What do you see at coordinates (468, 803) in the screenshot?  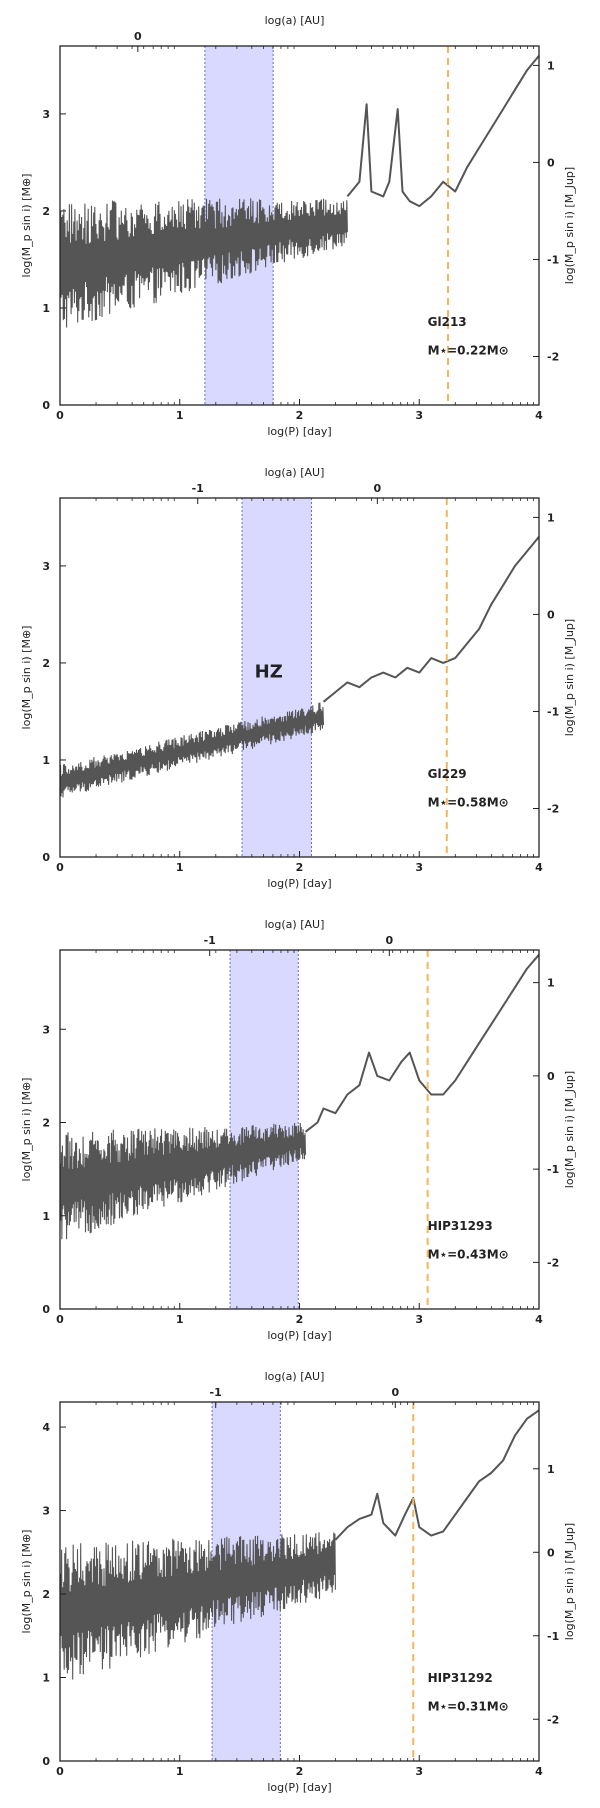 I see `star-mass: M⋆=0.58M⊙` at bounding box center [468, 803].